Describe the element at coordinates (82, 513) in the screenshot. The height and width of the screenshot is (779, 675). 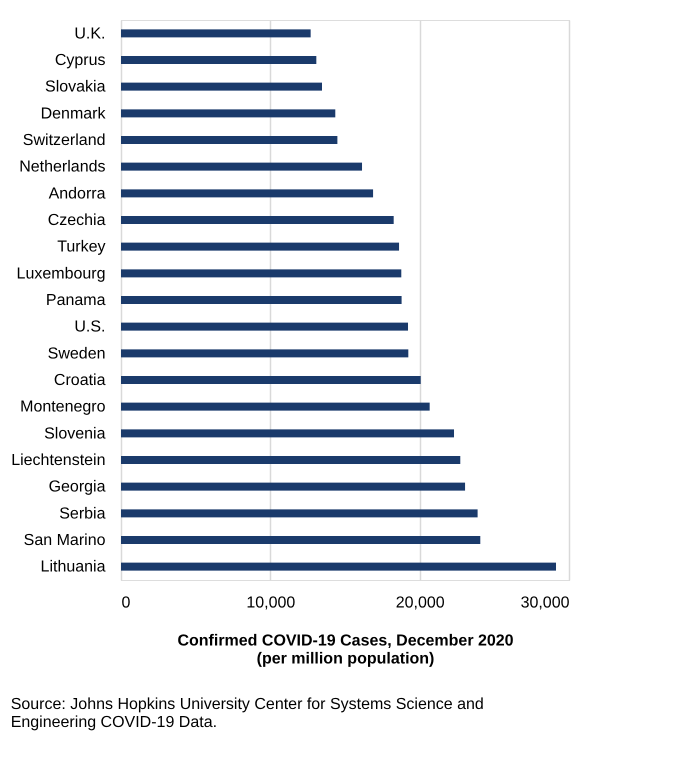
I see `y-tick-label: Serbia` at that location.